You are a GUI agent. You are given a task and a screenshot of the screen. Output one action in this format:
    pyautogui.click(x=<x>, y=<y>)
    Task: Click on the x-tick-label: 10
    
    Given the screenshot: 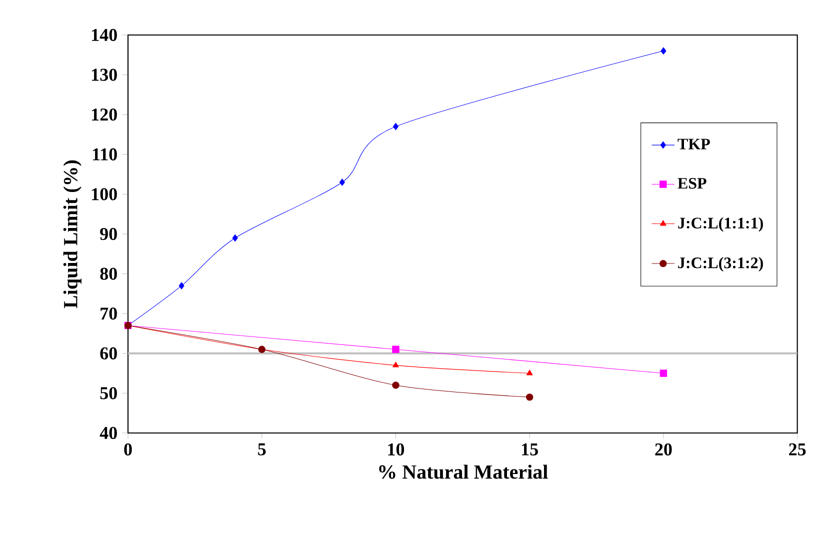 What is the action you would take?
    pyautogui.click(x=396, y=449)
    